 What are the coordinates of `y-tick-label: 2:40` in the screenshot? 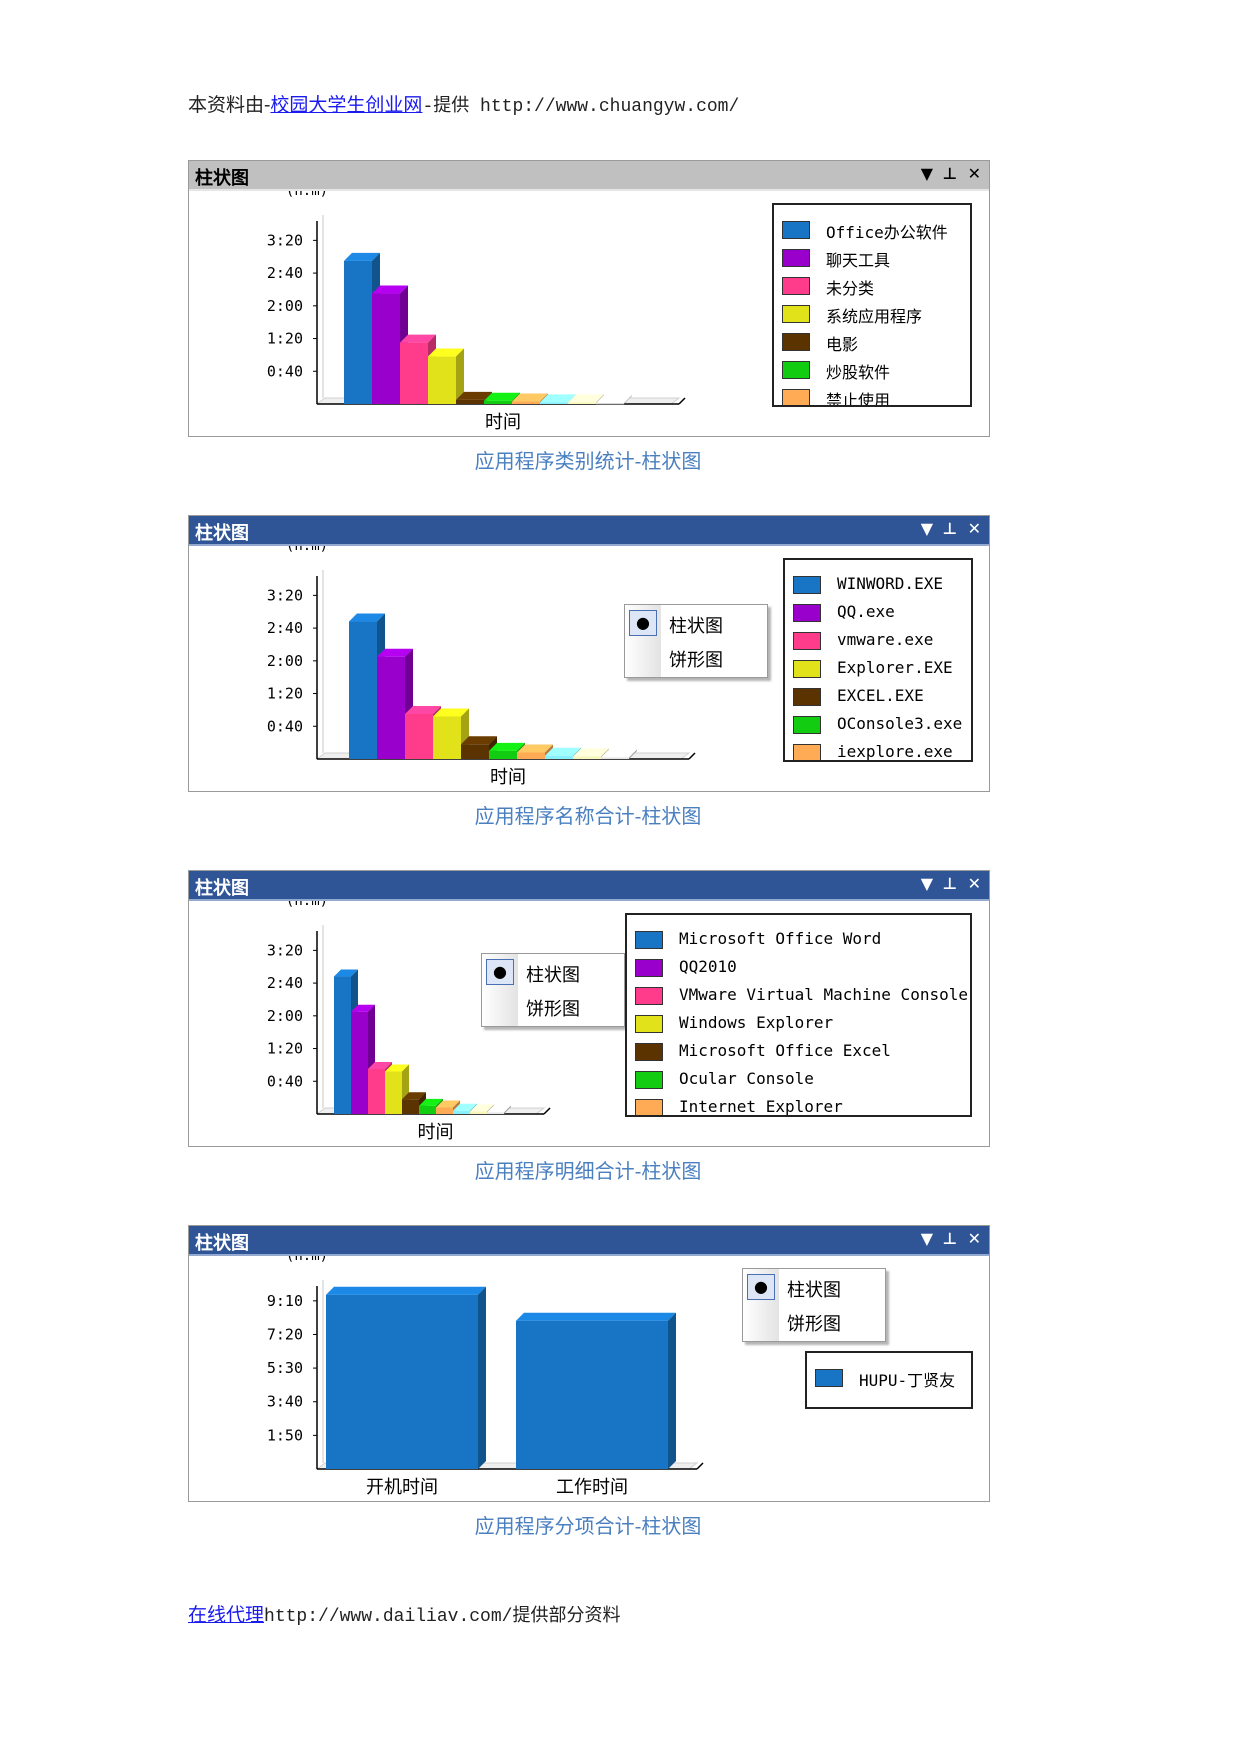 It's located at (285, 628).